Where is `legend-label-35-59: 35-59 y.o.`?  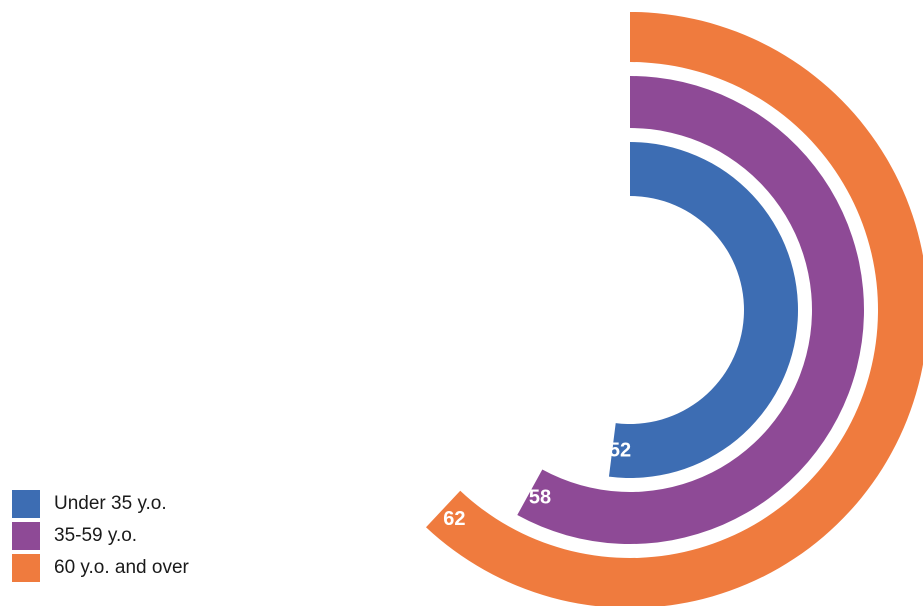
legend-label-35-59: 35-59 y.o. is located at coordinates (96, 535).